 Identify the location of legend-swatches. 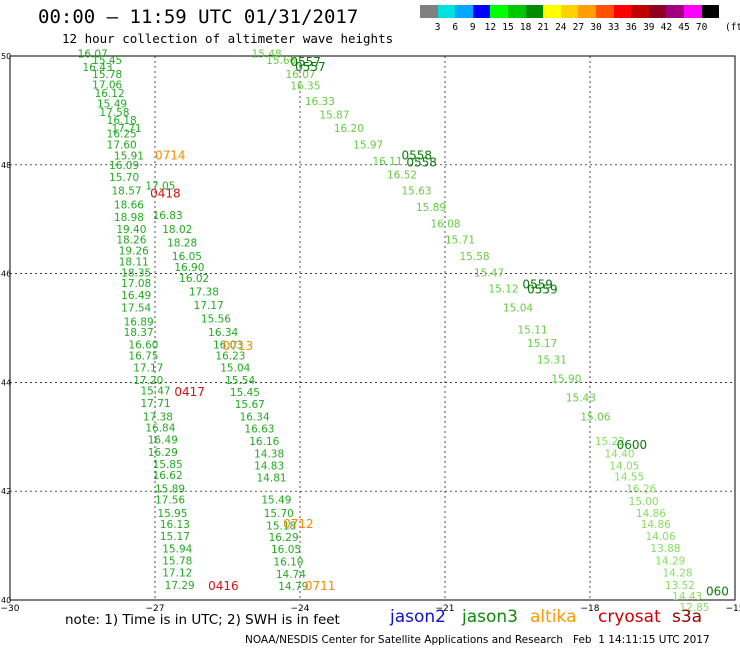
(570, 11).